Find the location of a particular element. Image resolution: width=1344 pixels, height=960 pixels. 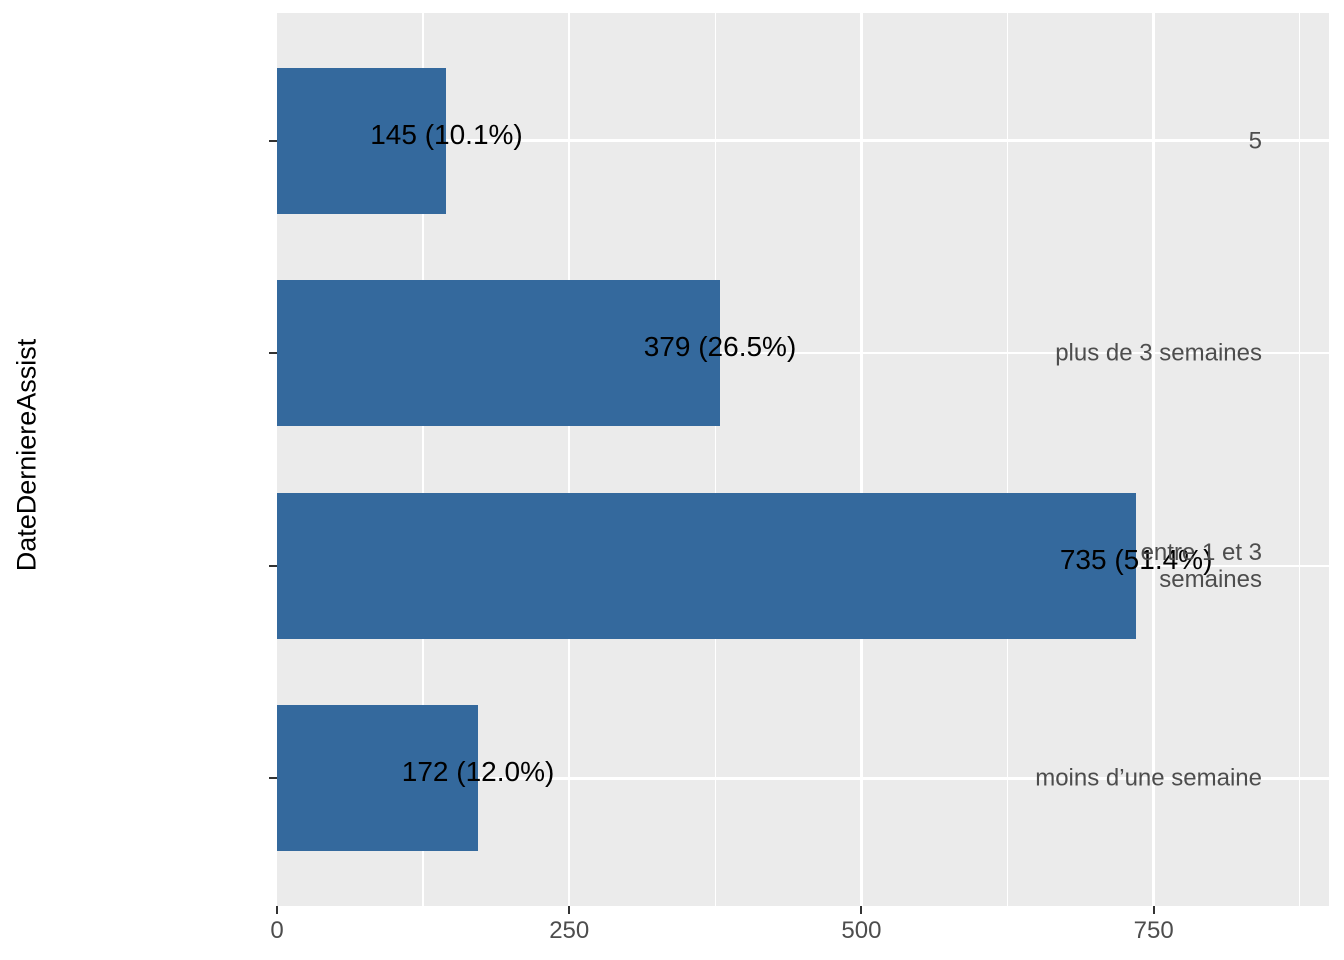

y-category-label: 5 is located at coordinates (1255, 141).